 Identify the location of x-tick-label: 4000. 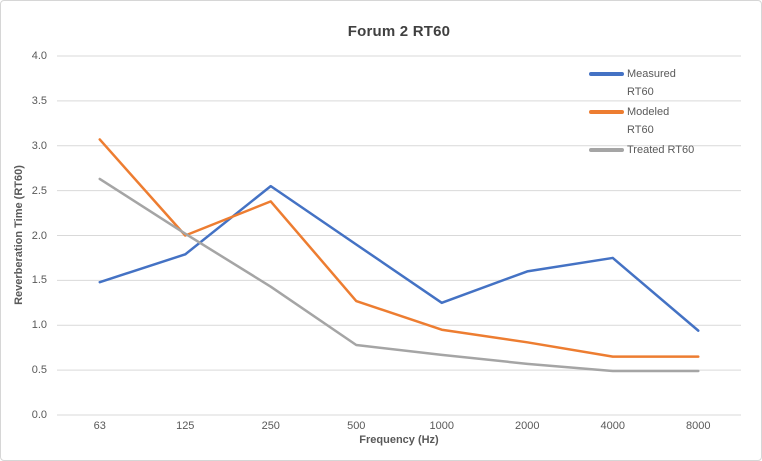
(612, 426).